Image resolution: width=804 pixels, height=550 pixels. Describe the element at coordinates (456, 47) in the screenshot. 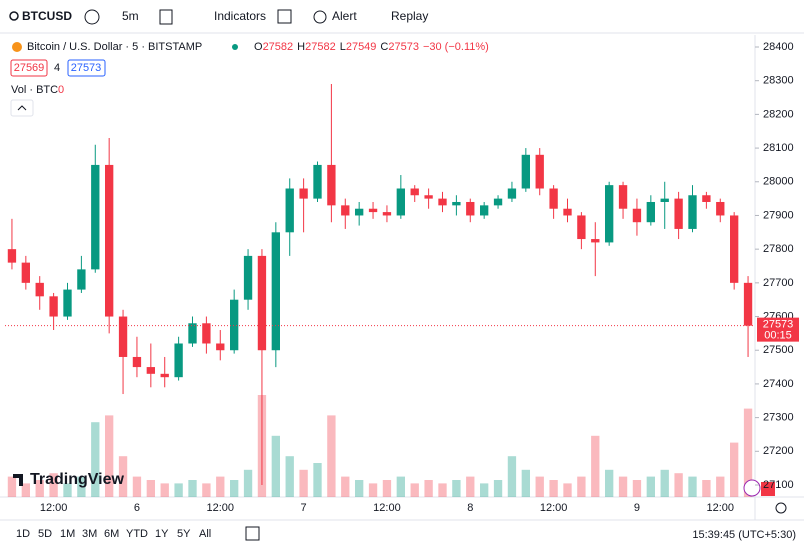

I see `change: −30 (−0.11%)` at that location.